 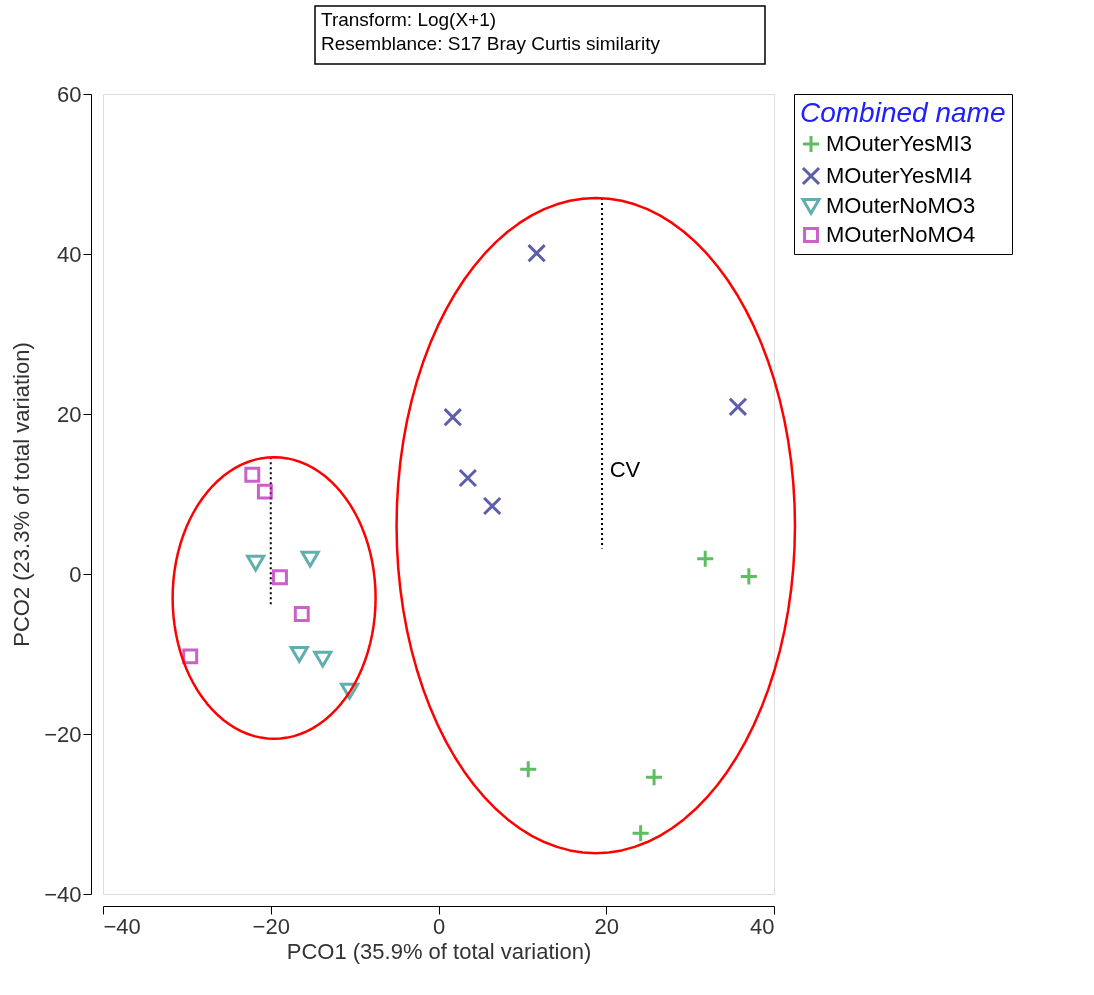 I want to click on y-axis-title: PCO2 (23.3% of total variation), so click(x=22, y=494).